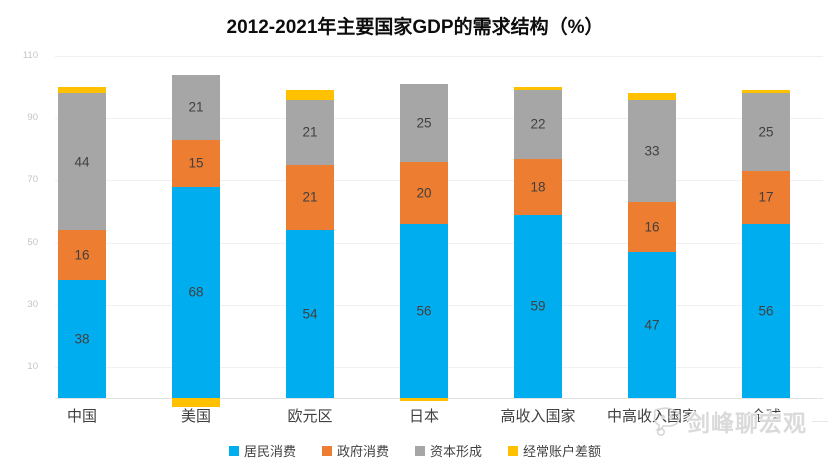 Image resolution: width=830 pixels, height=467 pixels. I want to click on bar-segment: 18, so click(538, 186).